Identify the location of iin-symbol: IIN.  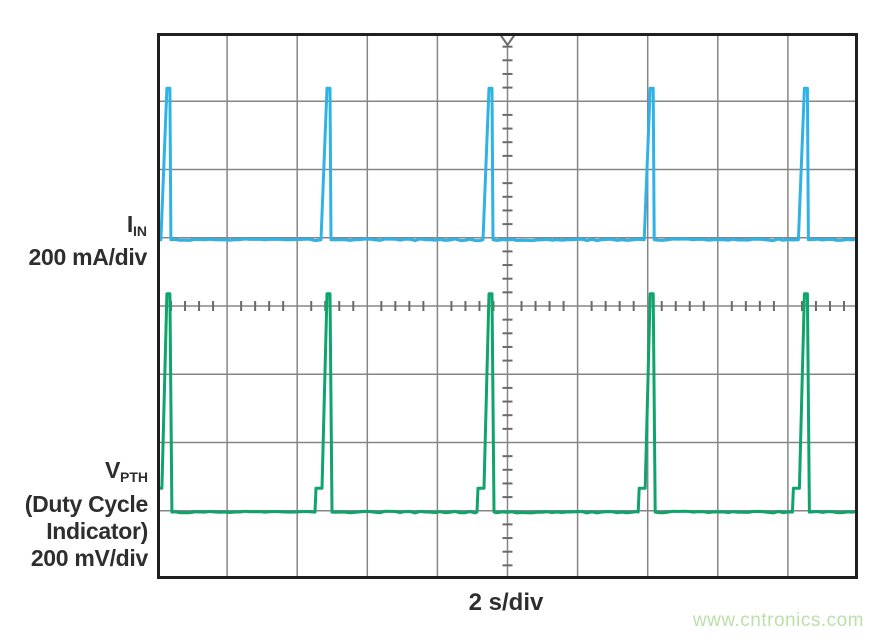
(136, 225).